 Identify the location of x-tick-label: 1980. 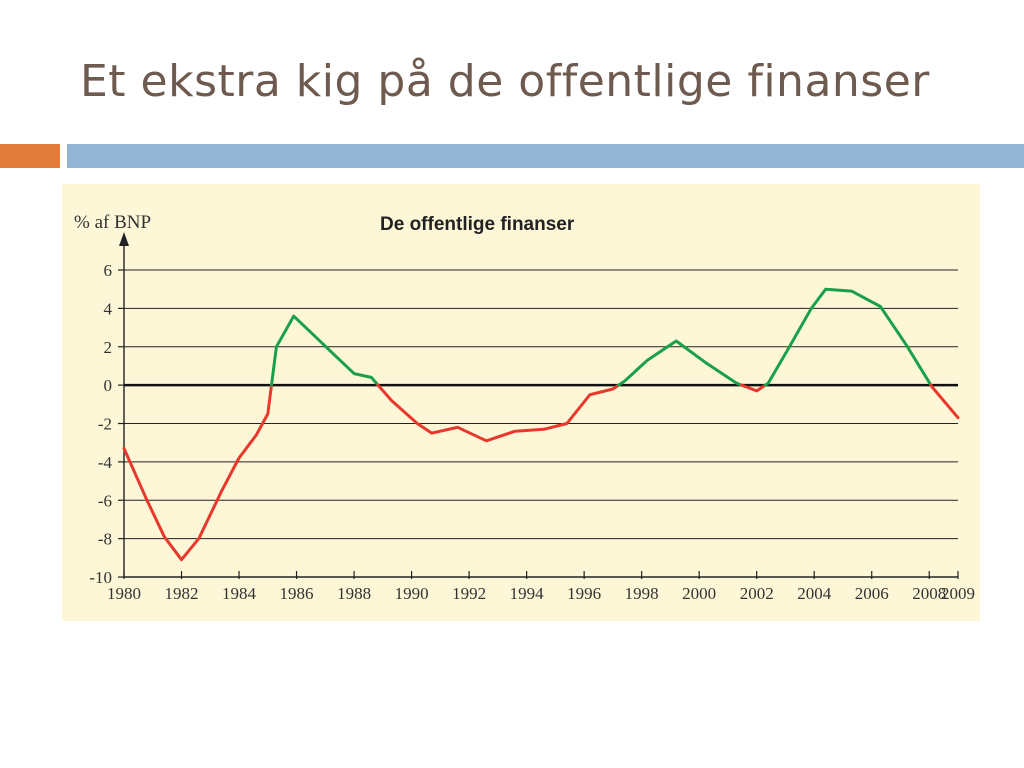
(124, 593).